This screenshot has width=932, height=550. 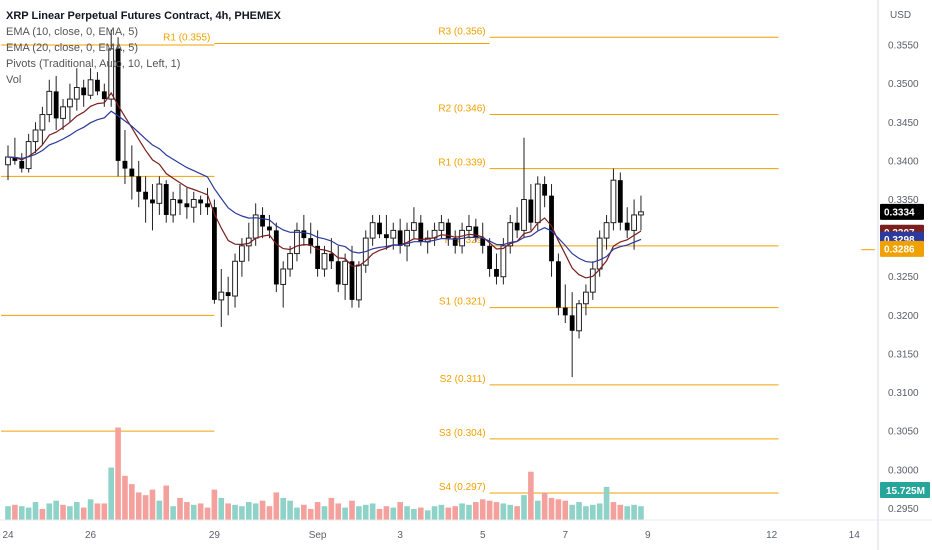 What do you see at coordinates (466, 530) in the screenshot?
I see `time-axis: 24 26 29 Sep 3 5 7 9 12 14` at bounding box center [466, 530].